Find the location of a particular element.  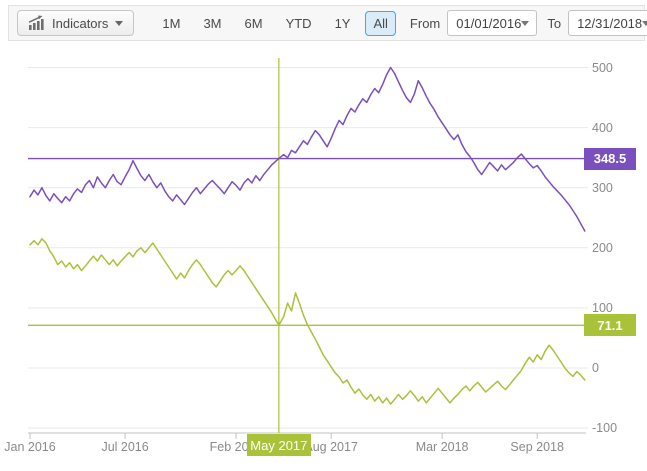

y-axis-tick-label: 100 is located at coordinates (602, 307).